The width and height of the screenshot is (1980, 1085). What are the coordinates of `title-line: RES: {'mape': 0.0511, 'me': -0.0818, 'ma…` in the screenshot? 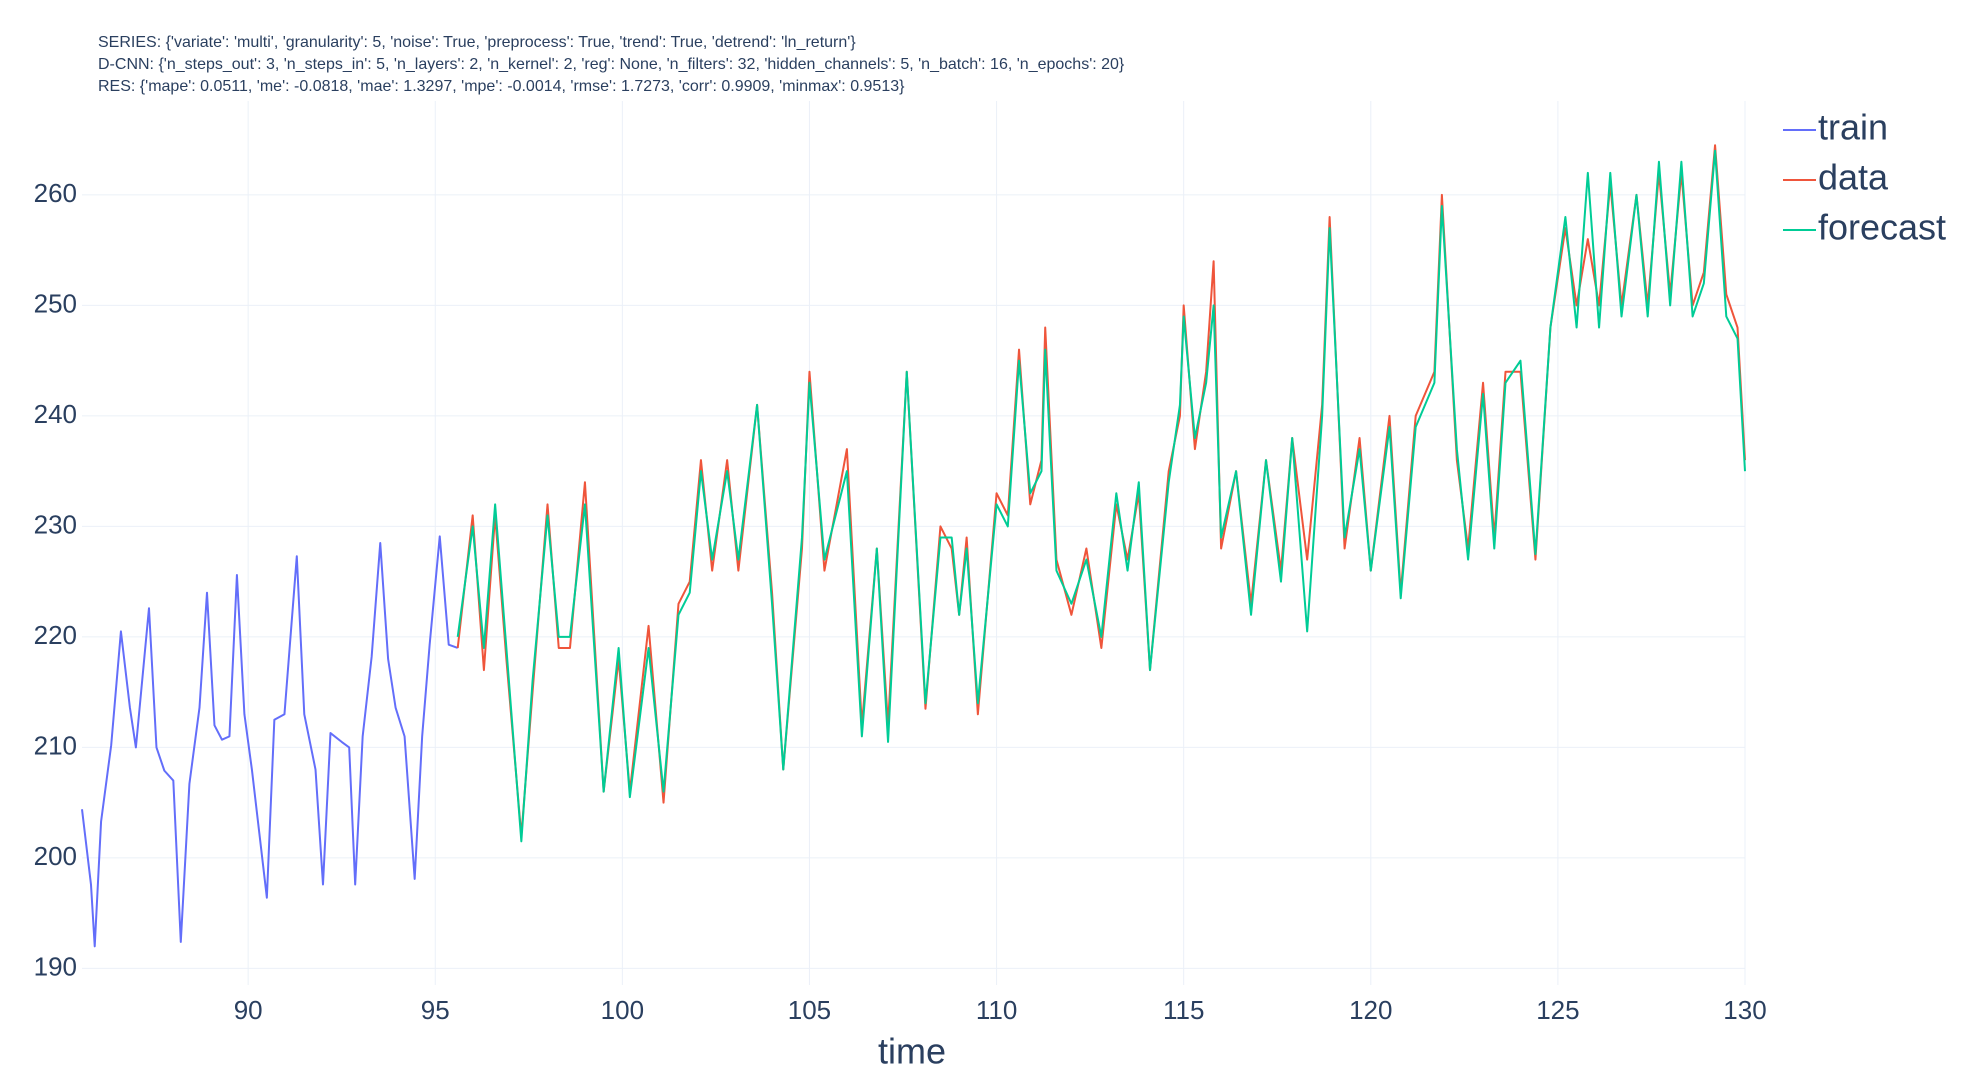 It's located at (501, 86).